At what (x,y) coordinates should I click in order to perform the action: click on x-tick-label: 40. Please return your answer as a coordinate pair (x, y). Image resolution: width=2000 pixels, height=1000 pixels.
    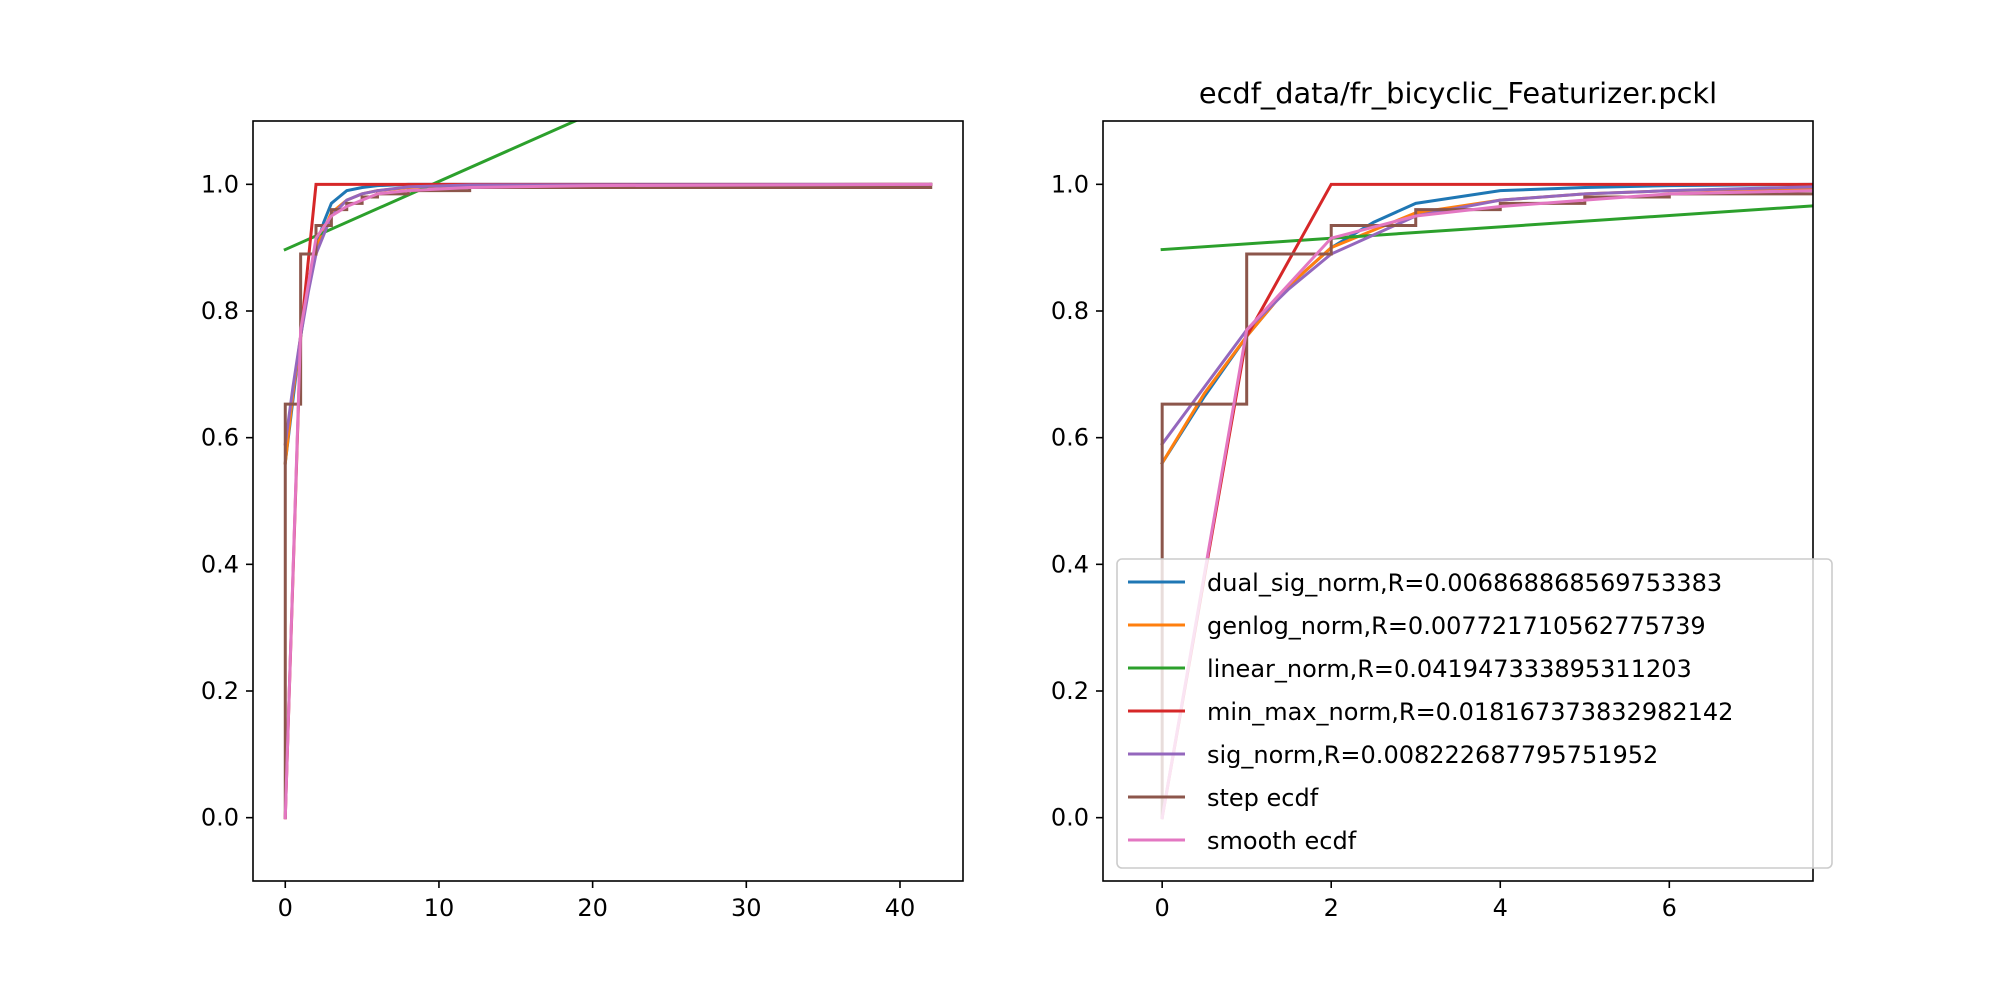
    Looking at the image, I should click on (900, 908).